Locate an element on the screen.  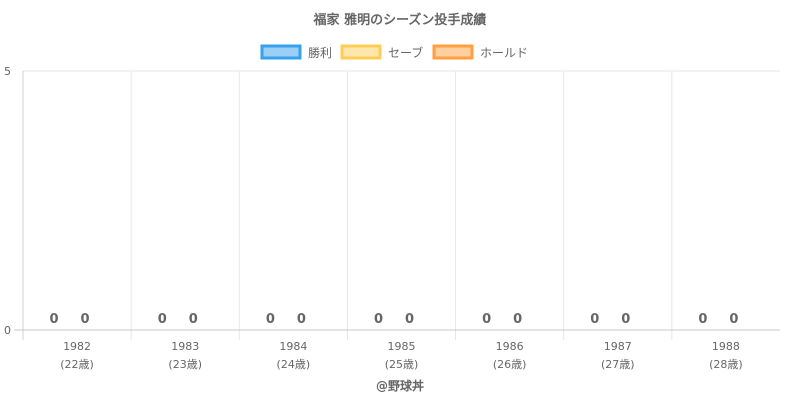
x-tick-sublabel: (23歳) is located at coordinates (185, 364).